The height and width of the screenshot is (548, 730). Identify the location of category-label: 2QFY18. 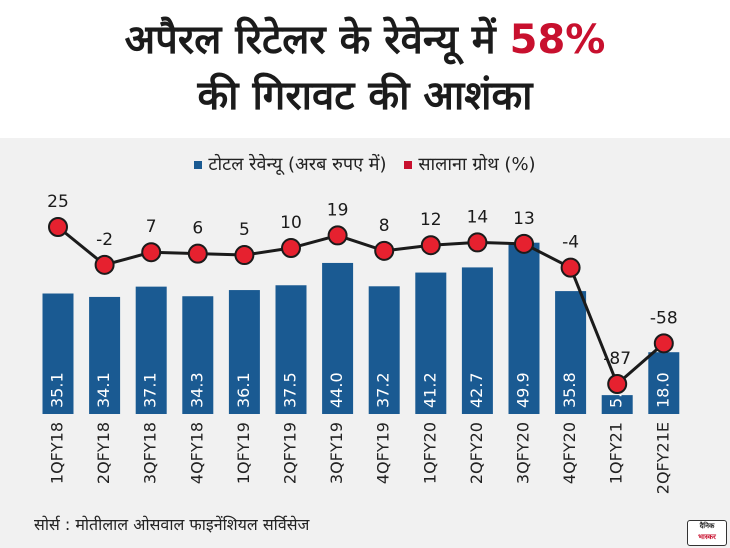
(103, 453).